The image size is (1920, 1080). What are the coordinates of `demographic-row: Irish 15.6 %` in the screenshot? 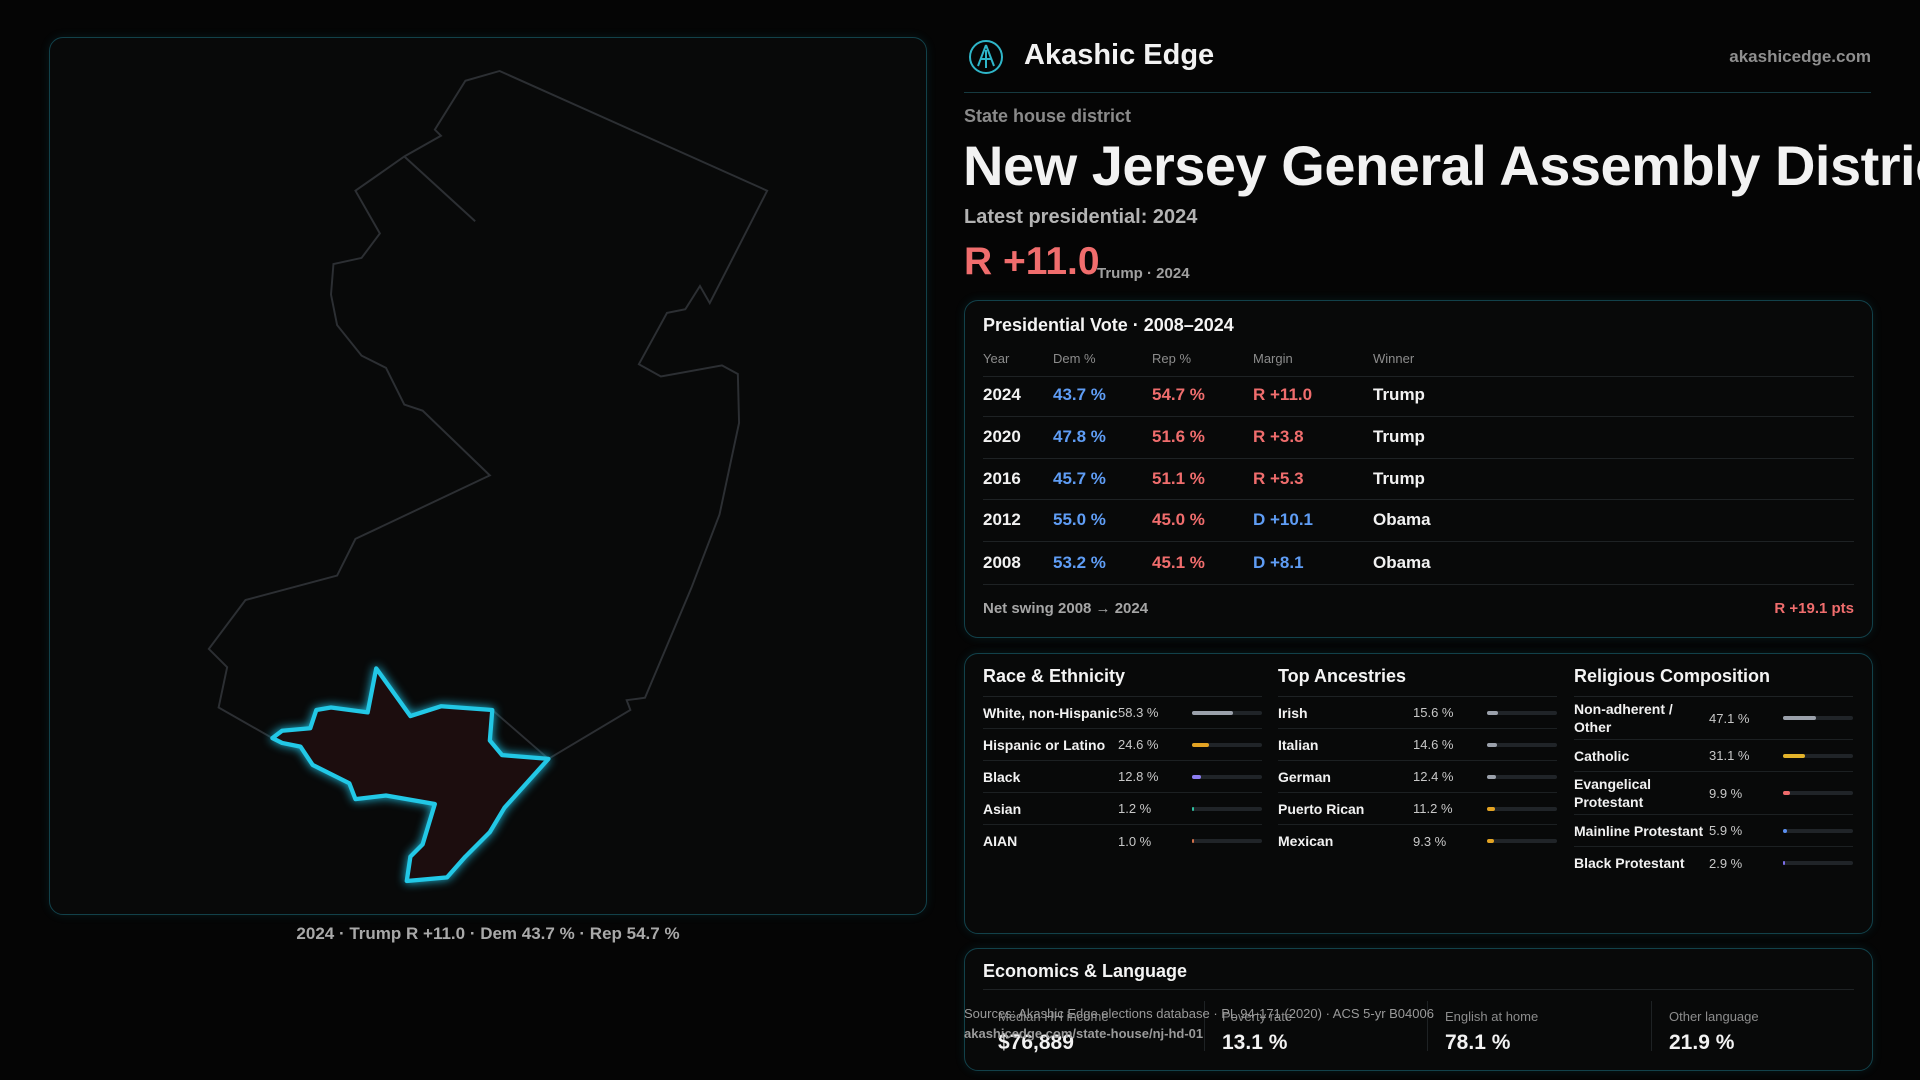 It's located at (1417, 713).